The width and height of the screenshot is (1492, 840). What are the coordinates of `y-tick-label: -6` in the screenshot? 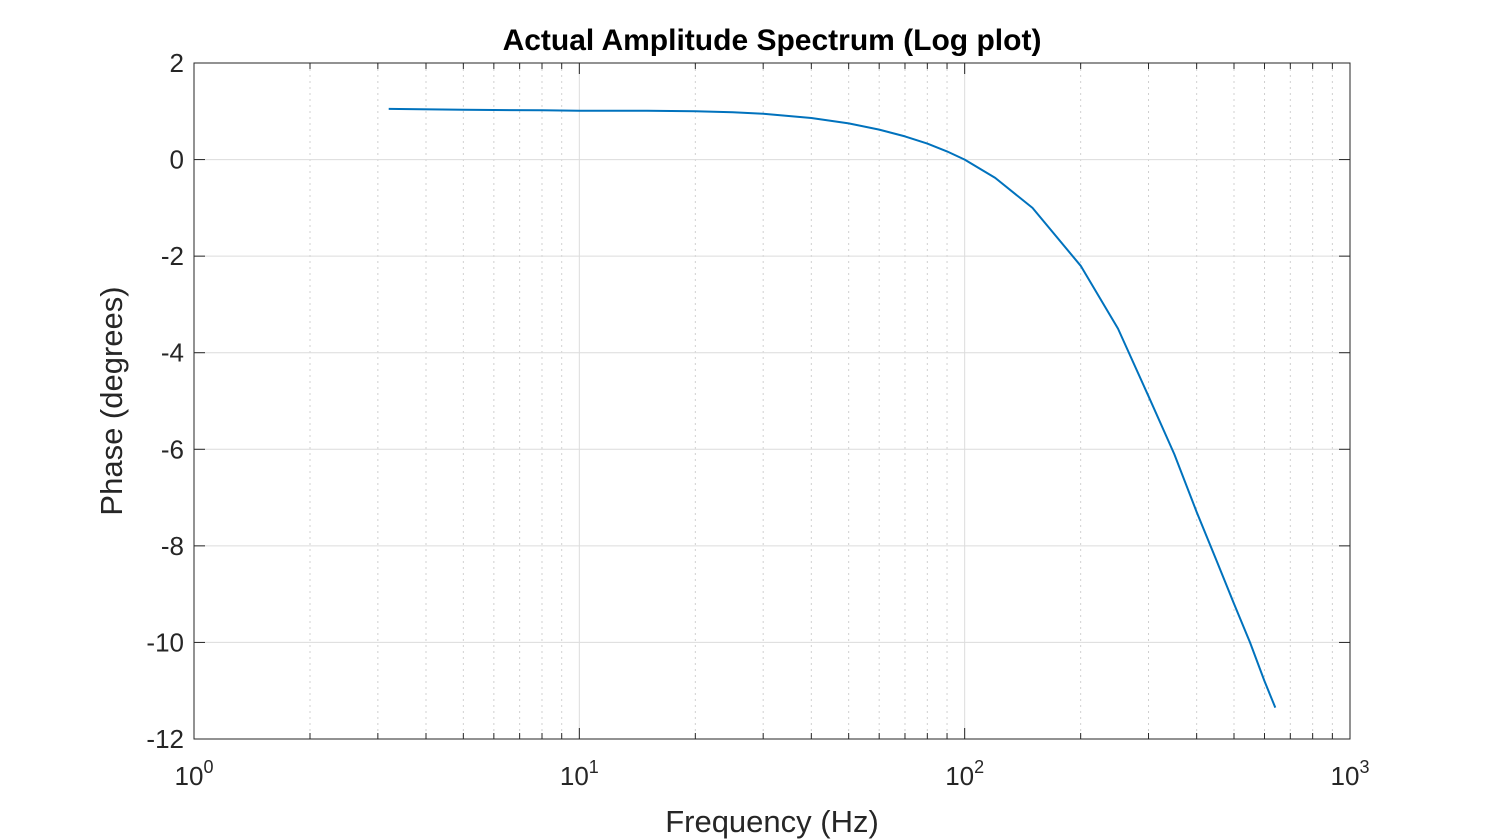 It's located at (172, 449).